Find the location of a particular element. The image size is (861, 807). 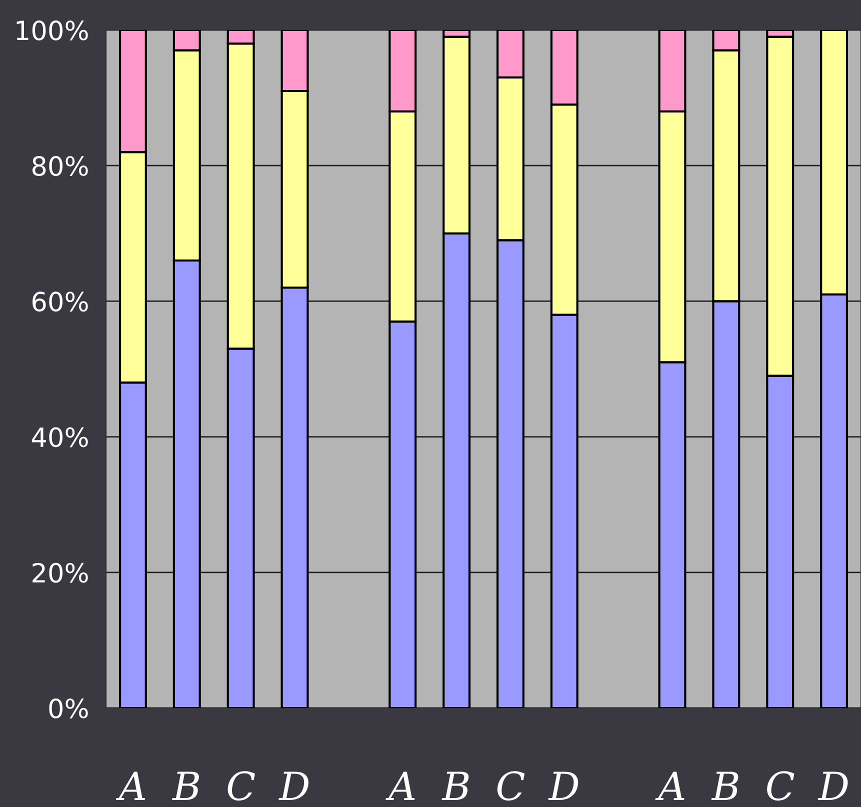

y-tick-label: 40% is located at coordinates (60, 437).